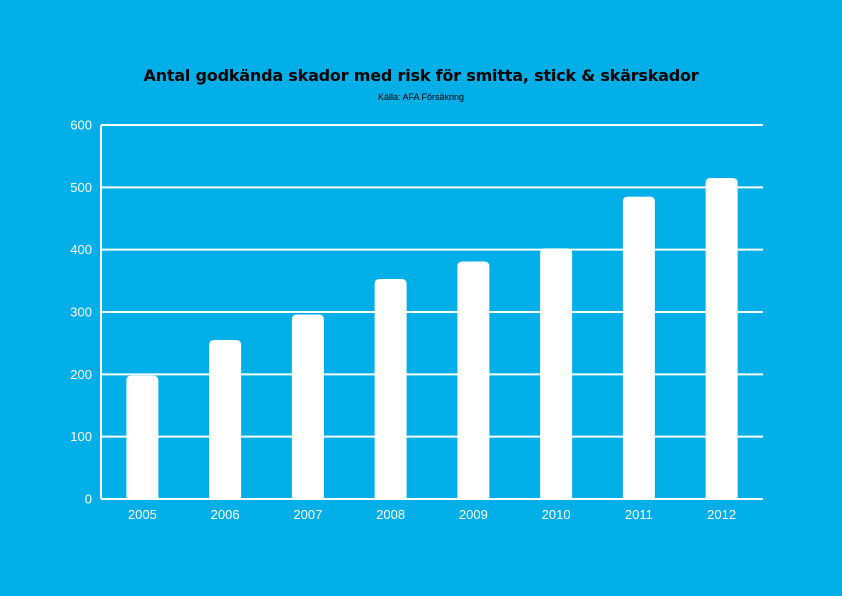 The width and height of the screenshot is (842, 596). What do you see at coordinates (81, 249) in the screenshot?
I see `y-tick-label: 400` at bounding box center [81, 249].